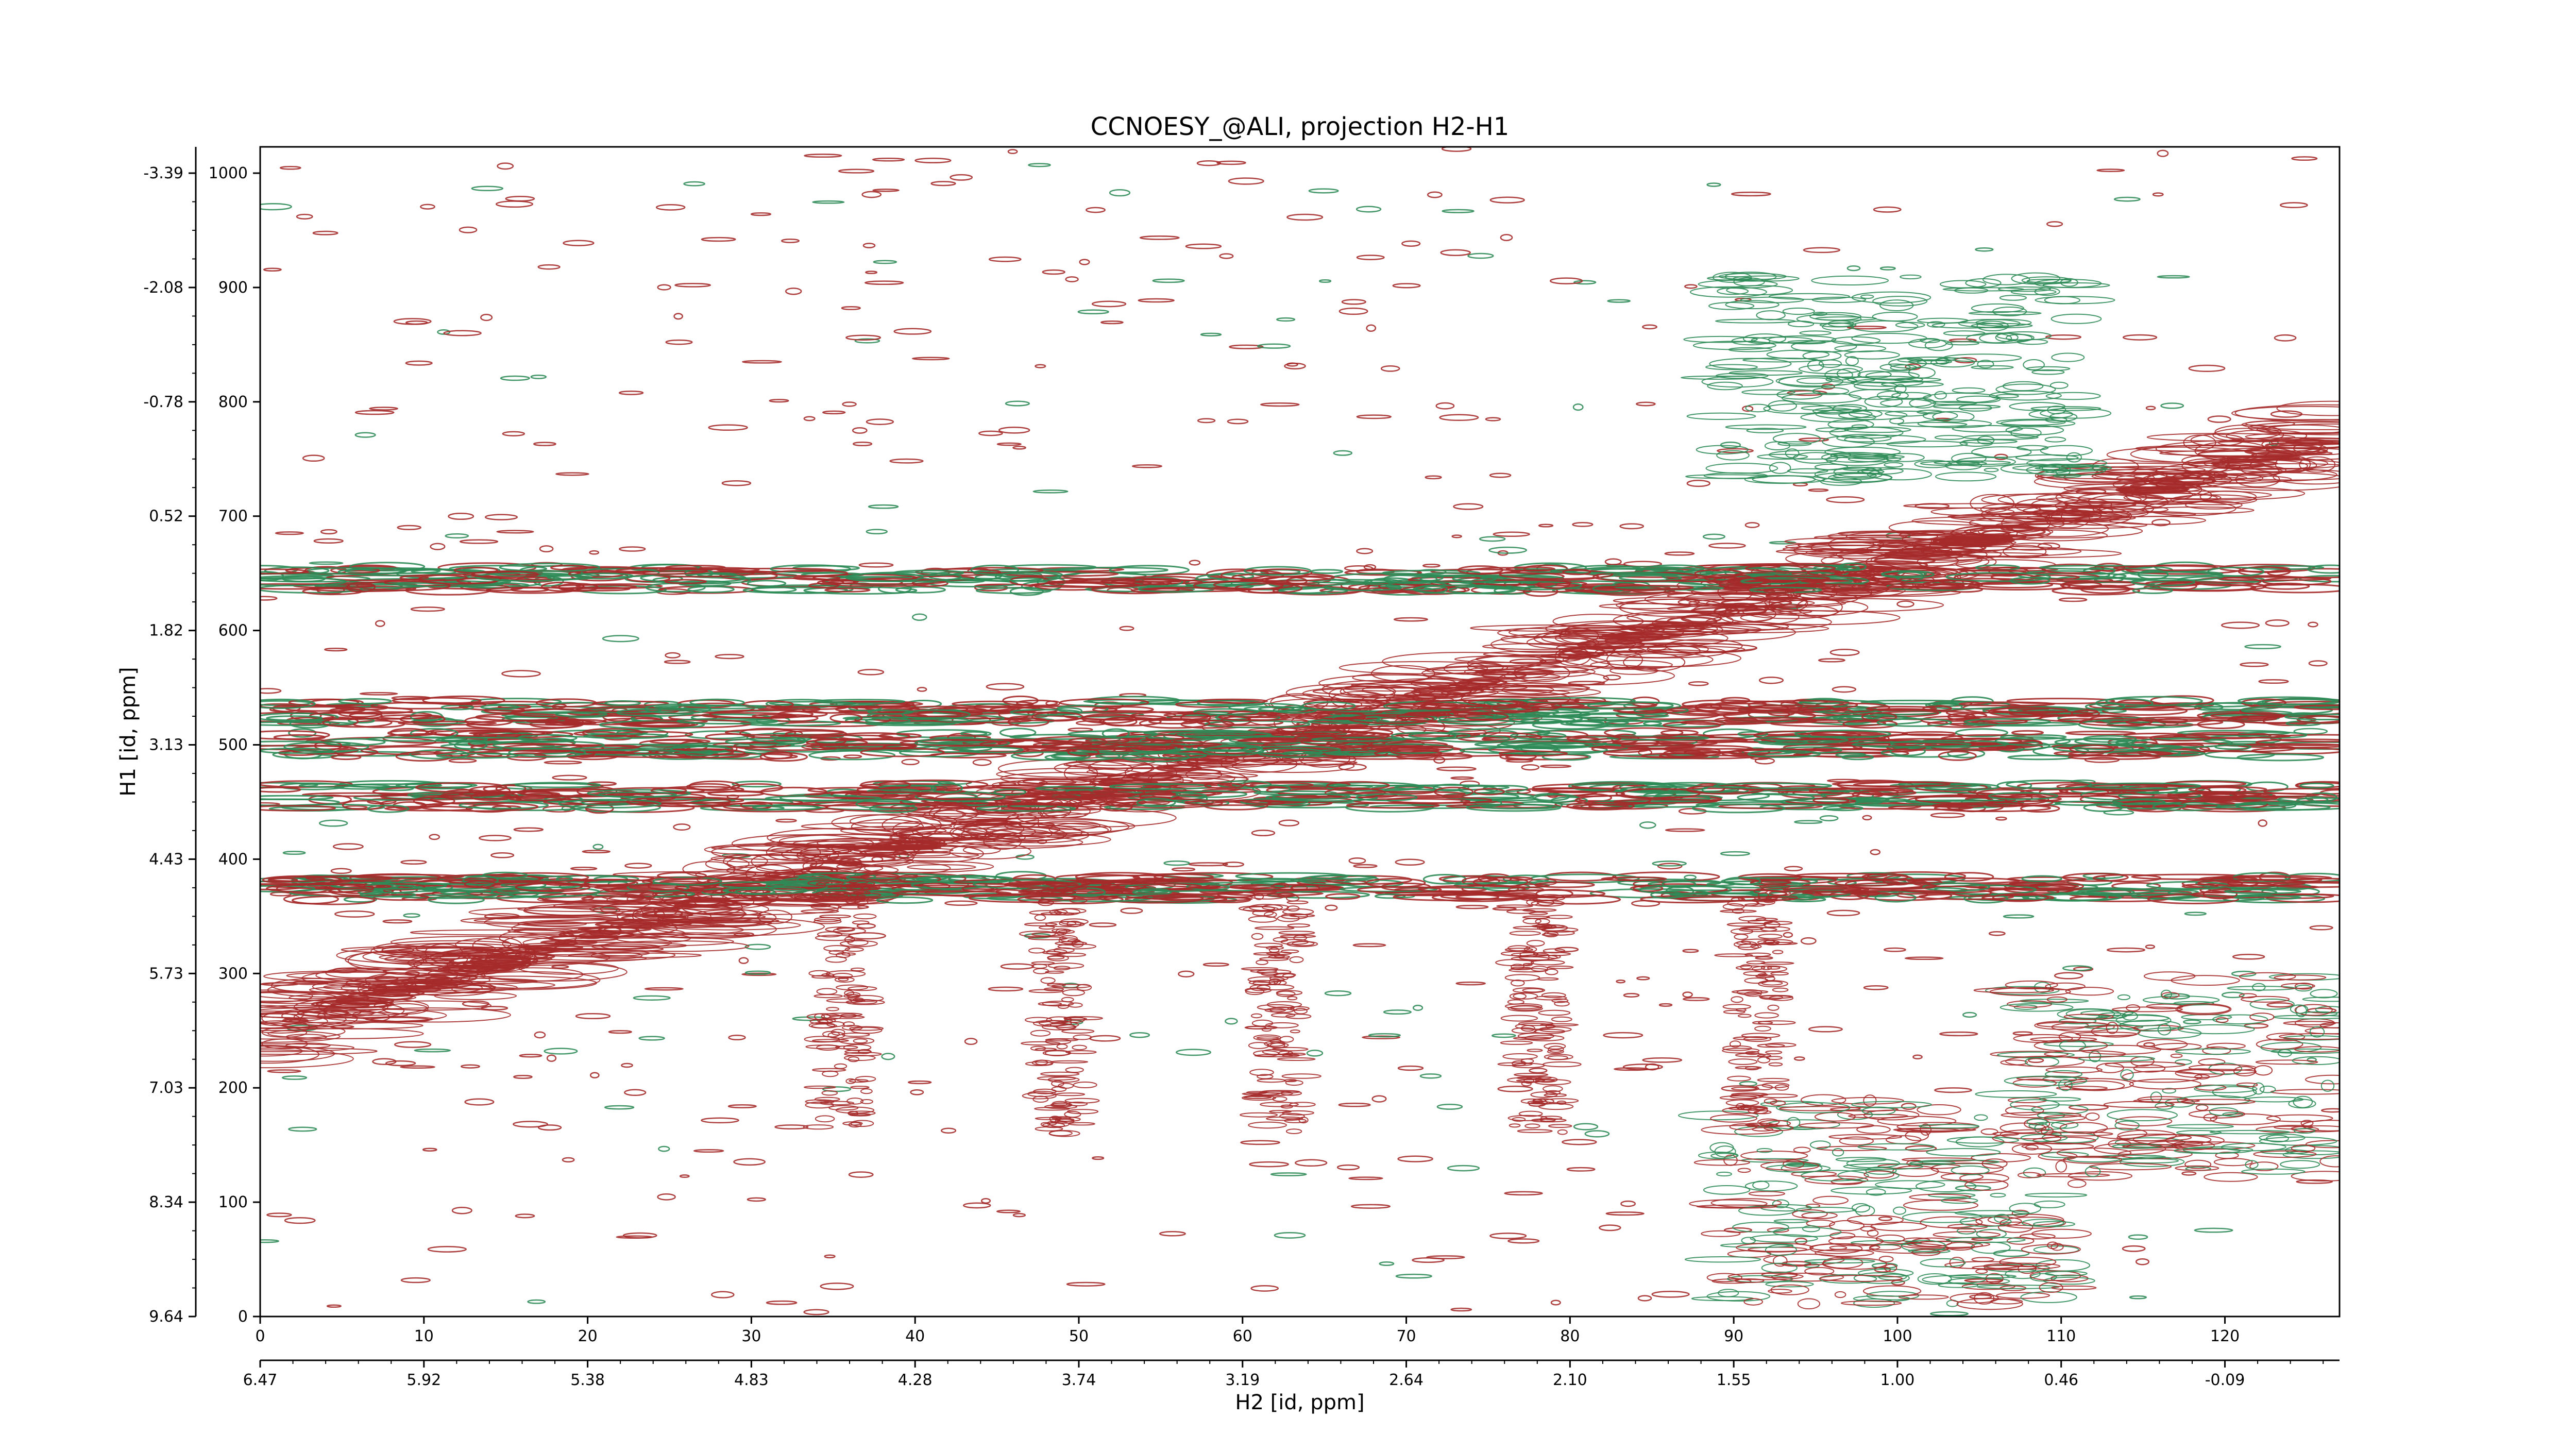 The width and height of the screenshot is (2576, 1451). Describe the element at coordinates (1897, 1336) in the screenshot. I see `x-index-axis-label-10: 100` at that location.